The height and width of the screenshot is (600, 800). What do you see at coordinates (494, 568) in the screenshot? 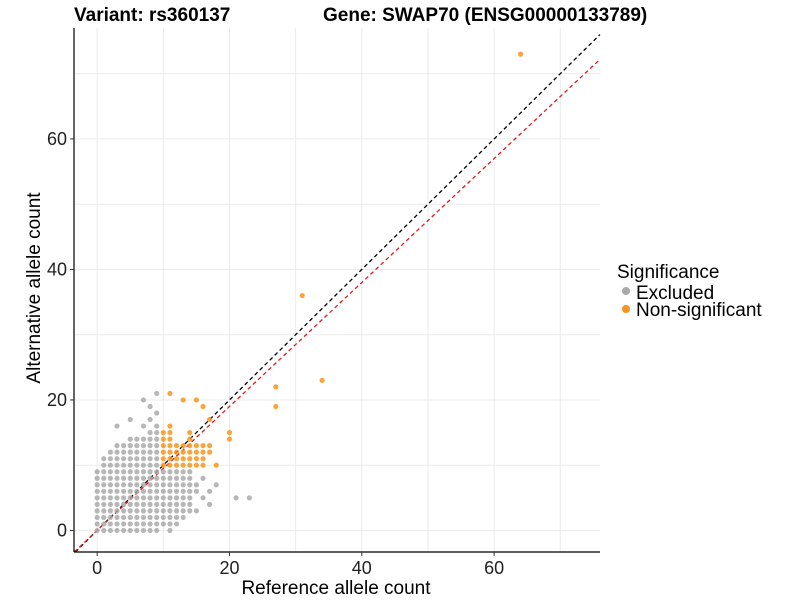
I see `x-tick-label: 60` at bounding box center [494, 568].